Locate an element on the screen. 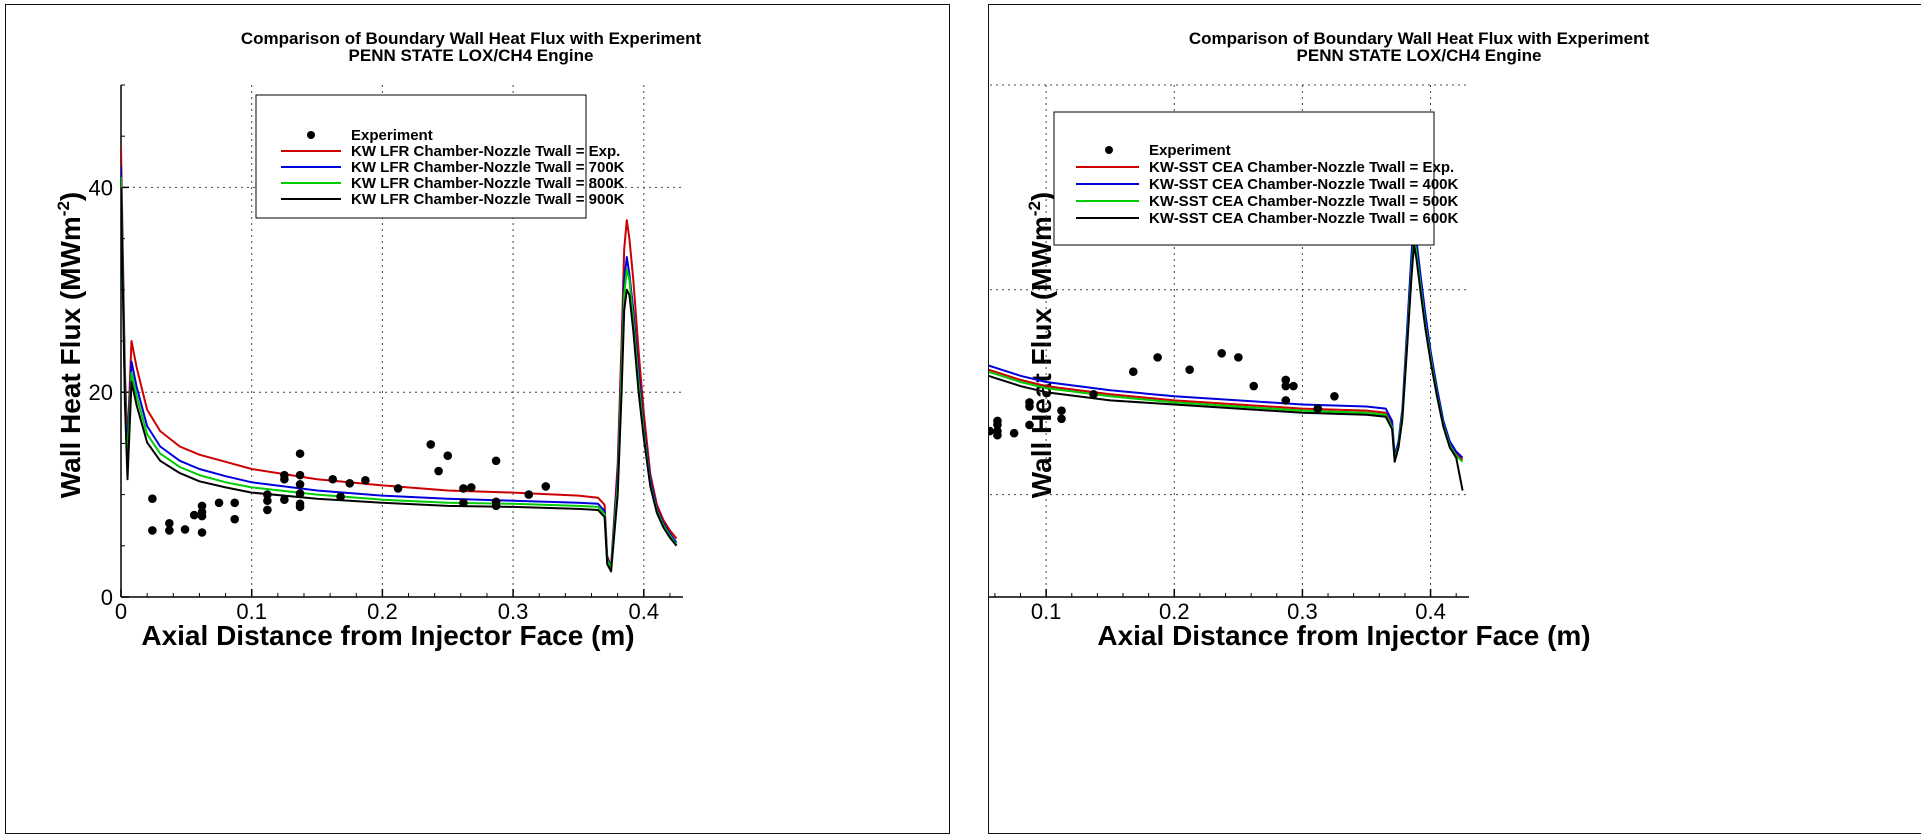 This screenshot has height=835, width=1921. legend-label-2: KW-SST CEA Chamber-Nozzle Twall = 500K is located at coordinates (1304, 201).